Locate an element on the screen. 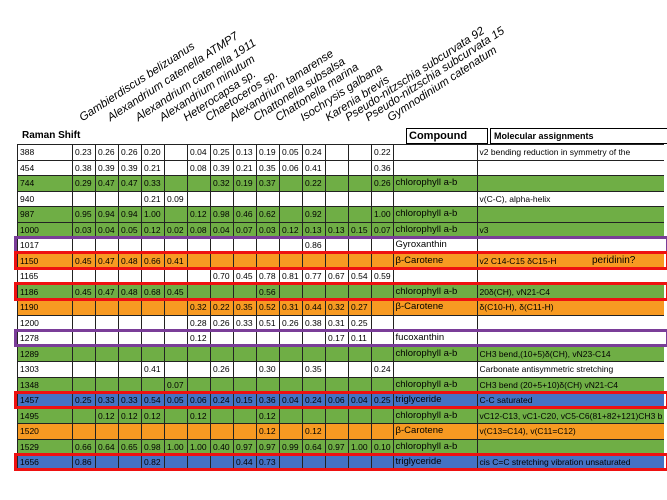 The height and width of the screenshot is (500, 667). intensity-cell: 0.27 is located at coordinates (360, 307).